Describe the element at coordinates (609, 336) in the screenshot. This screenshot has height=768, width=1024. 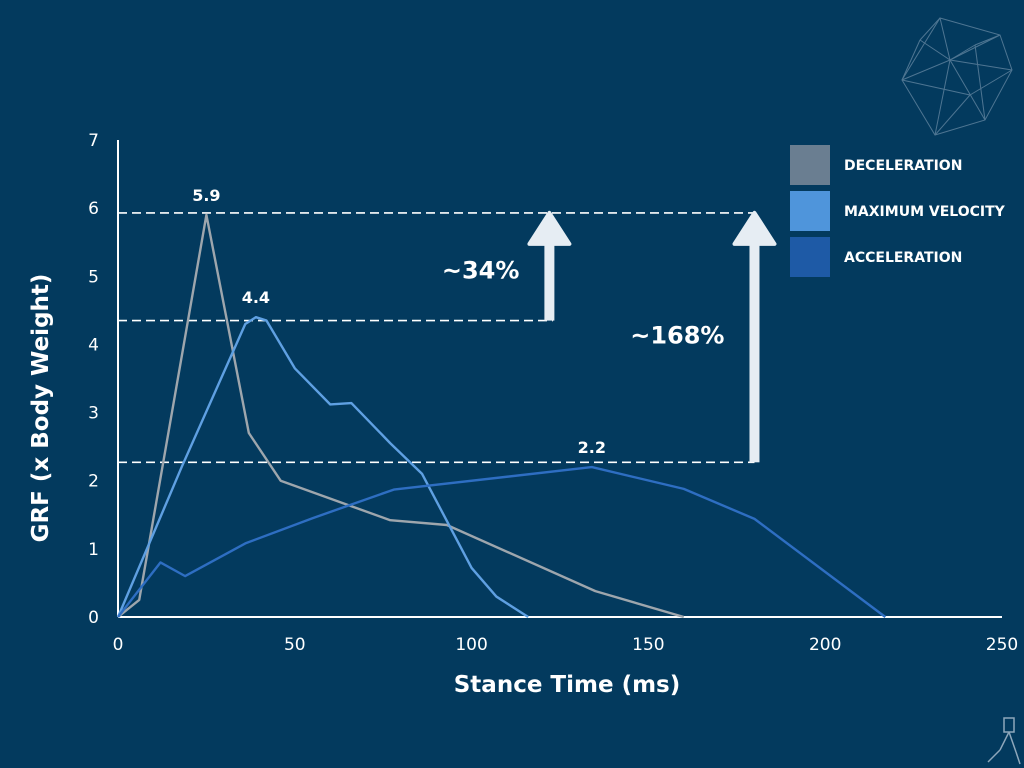
I see `increase-arrows: ~34% ~168%` at that location.